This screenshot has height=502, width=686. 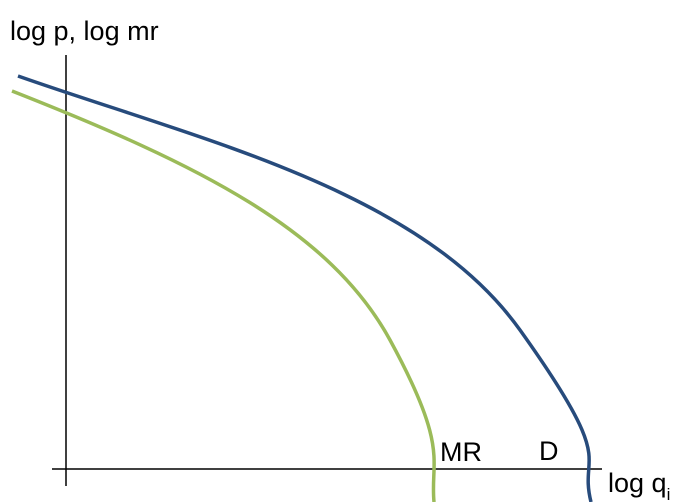 I want to click on x-axis-label: log qi, so click(x=639, y=485).